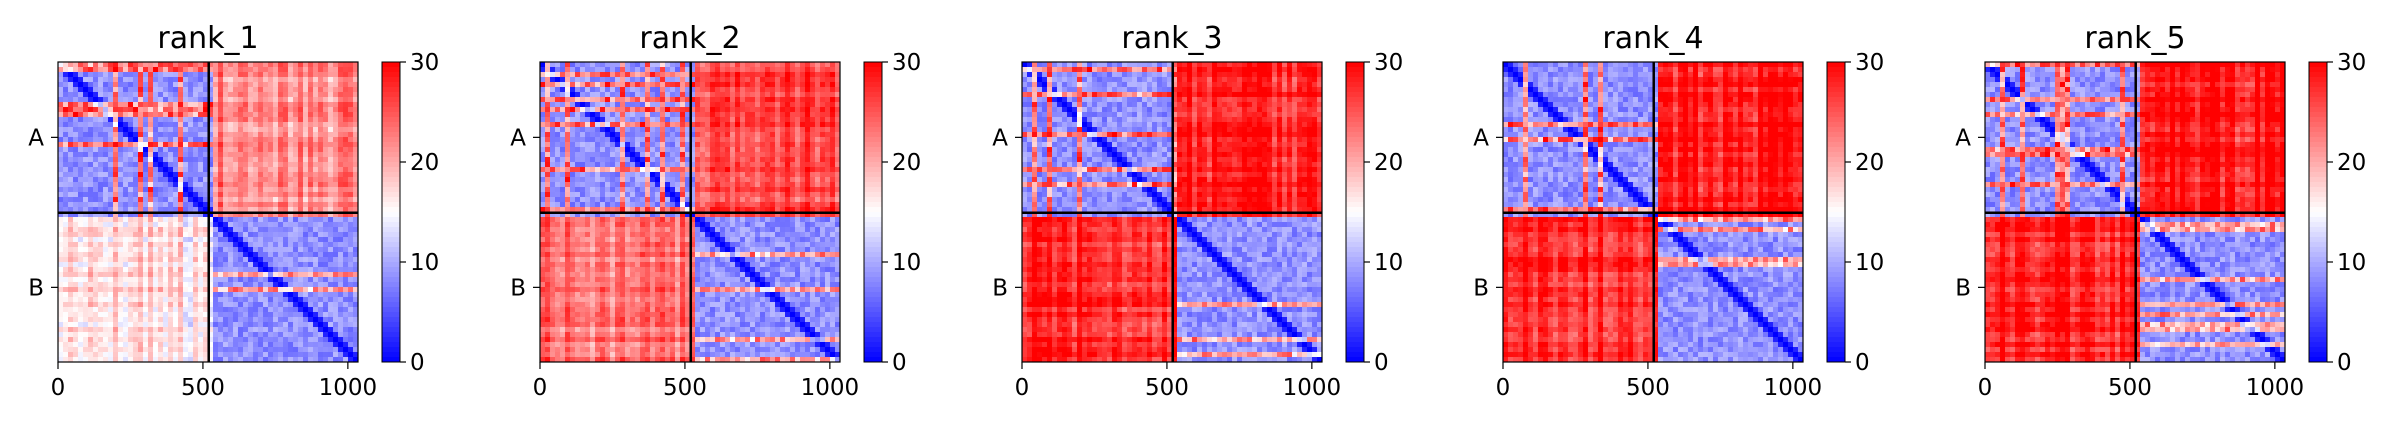 Image resolution: width=2400 pixels, height=438 pixels. I want to click on colorbar-segment, so click(391, 100).